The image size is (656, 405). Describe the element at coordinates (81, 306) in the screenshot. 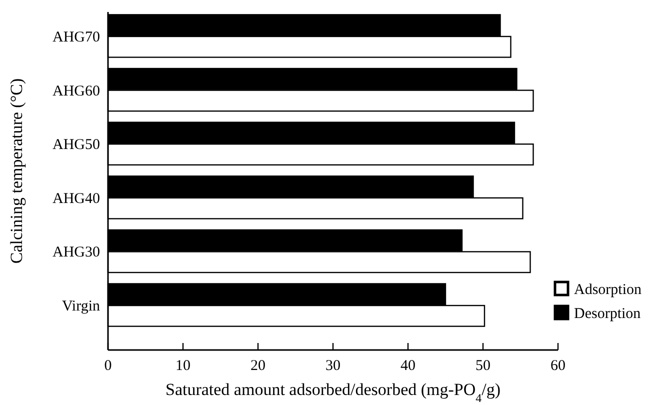

I see `y-tick-label: Virgin` at that location.